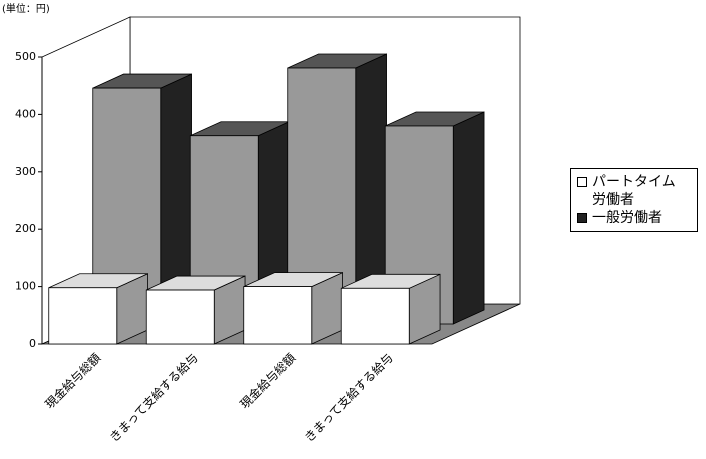  I want to click on unit-label: (単位：円), so click(26, 8).